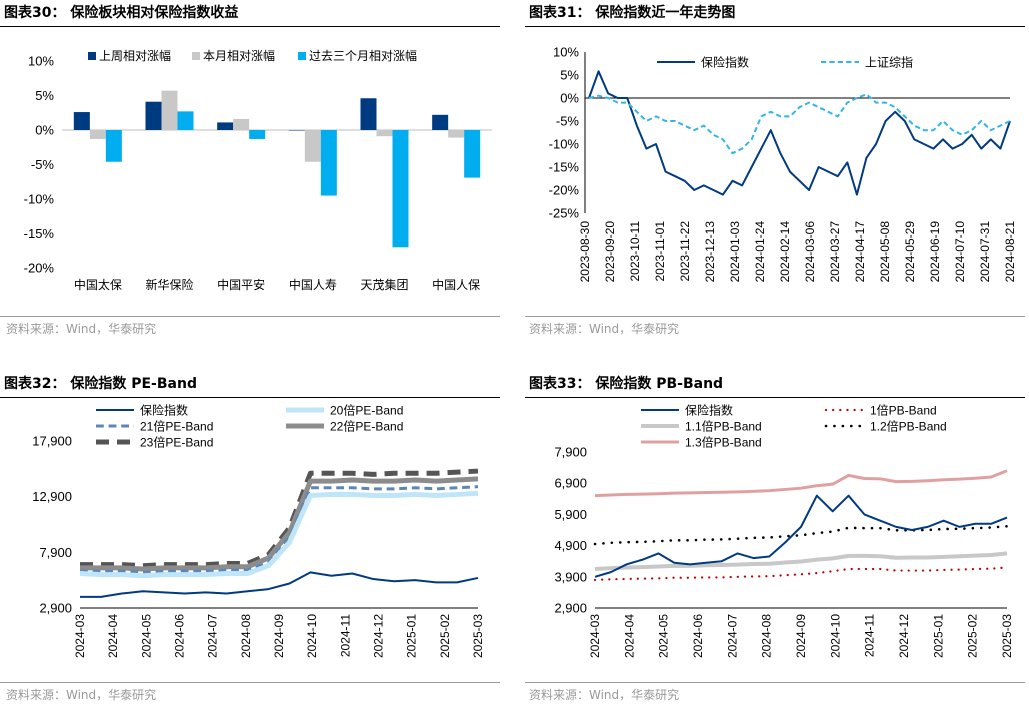 This screenshot has height=709, width=1029. What do you see at coordinates (180, 636) in the screenshot?
I see `c32-xtick-label: 2024-06` at bounding box center [180, 636].